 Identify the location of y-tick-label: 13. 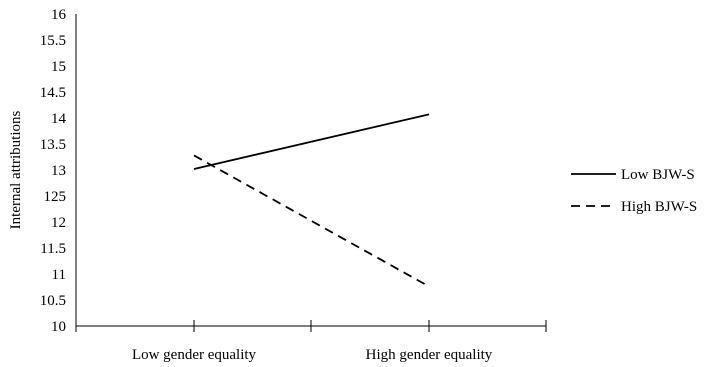
(58, 171).